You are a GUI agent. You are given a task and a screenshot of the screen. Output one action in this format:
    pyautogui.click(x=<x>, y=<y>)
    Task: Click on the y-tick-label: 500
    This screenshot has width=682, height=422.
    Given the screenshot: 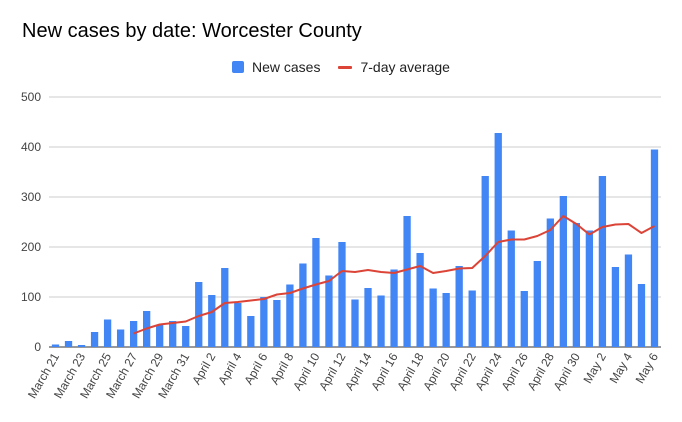 What is the action you would take?
    pyautogui.click(x=31, y=97)
    